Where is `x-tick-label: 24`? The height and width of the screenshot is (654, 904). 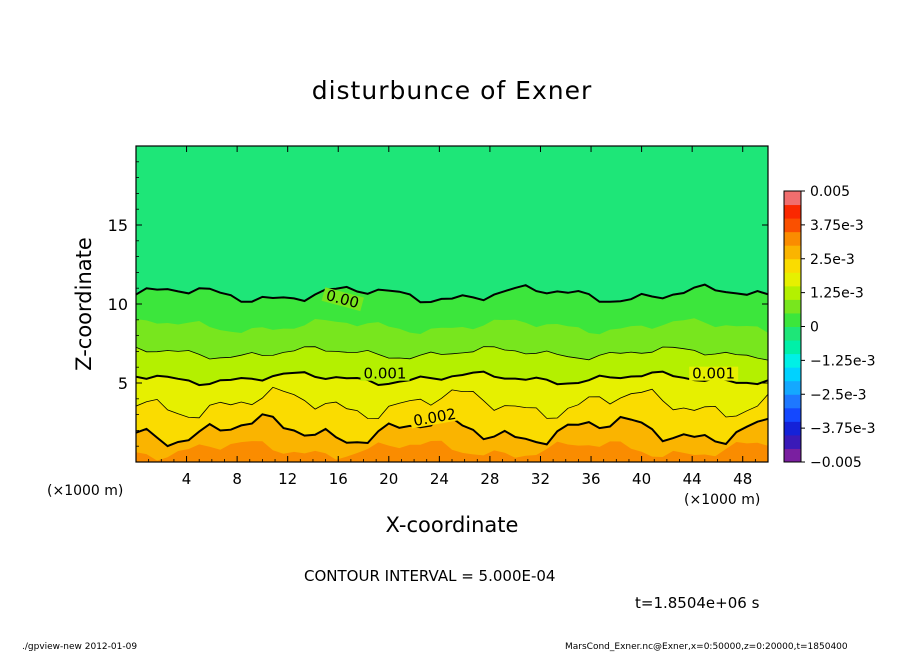 x-tick-label: 24 is located at coordinates (439, 479).